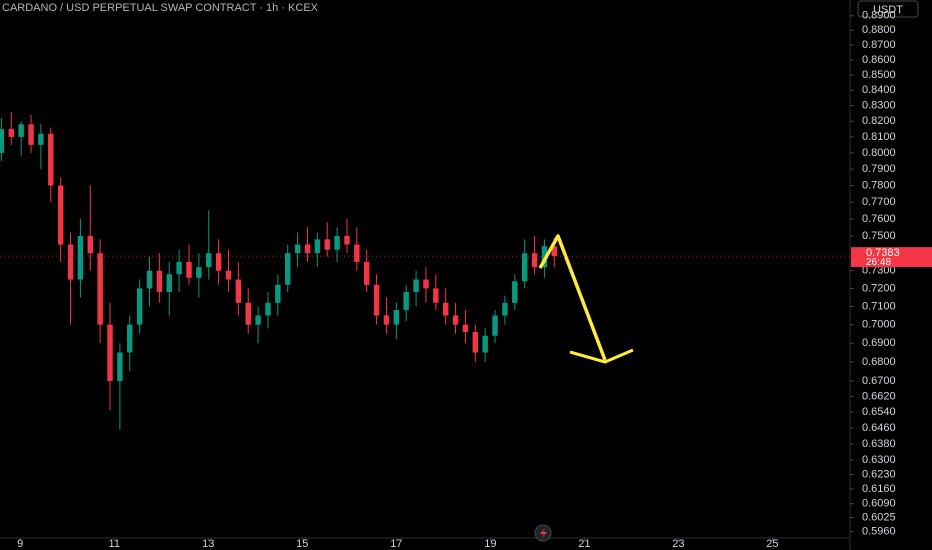 Image resolution: width=932 pixels, height=550 pixels. I want to click on y-tick-label: 0.6160, so click(879, 489).